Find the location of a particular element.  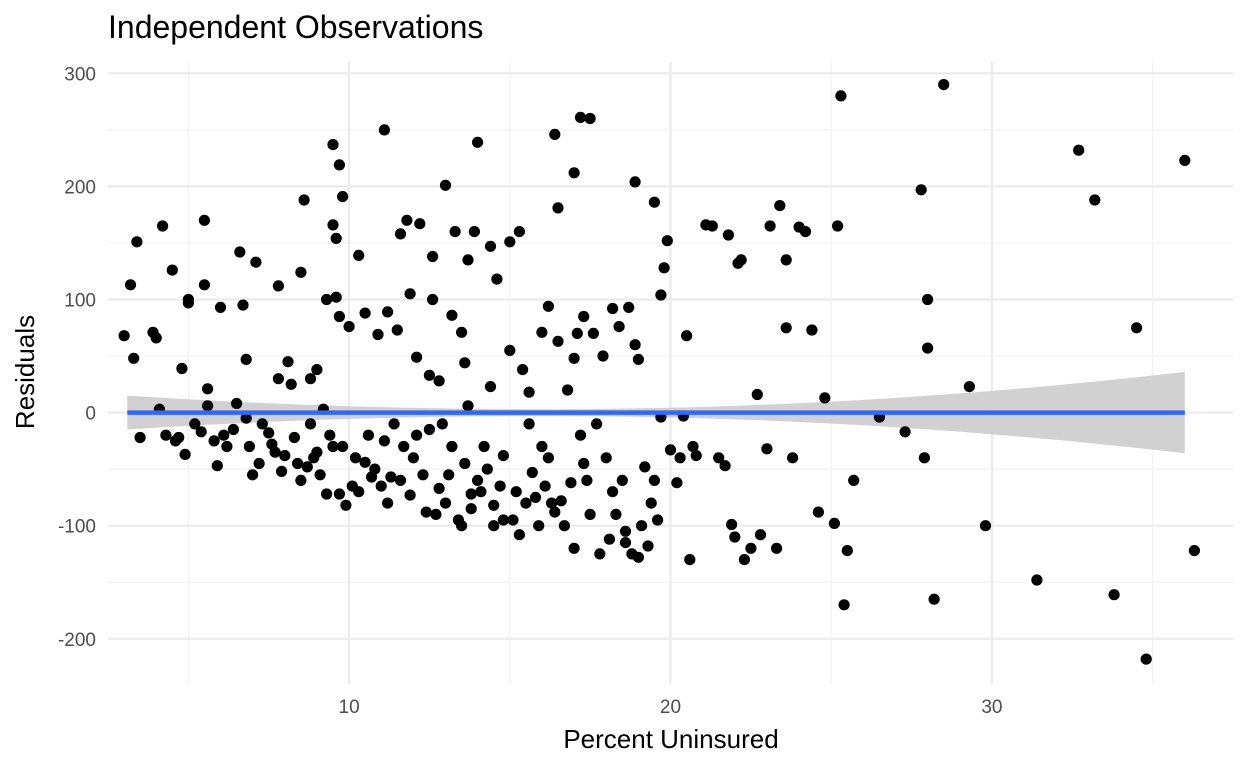

y-tick-labels: -200 -100 0 100 200 300 is located at coordinates (77, 357).